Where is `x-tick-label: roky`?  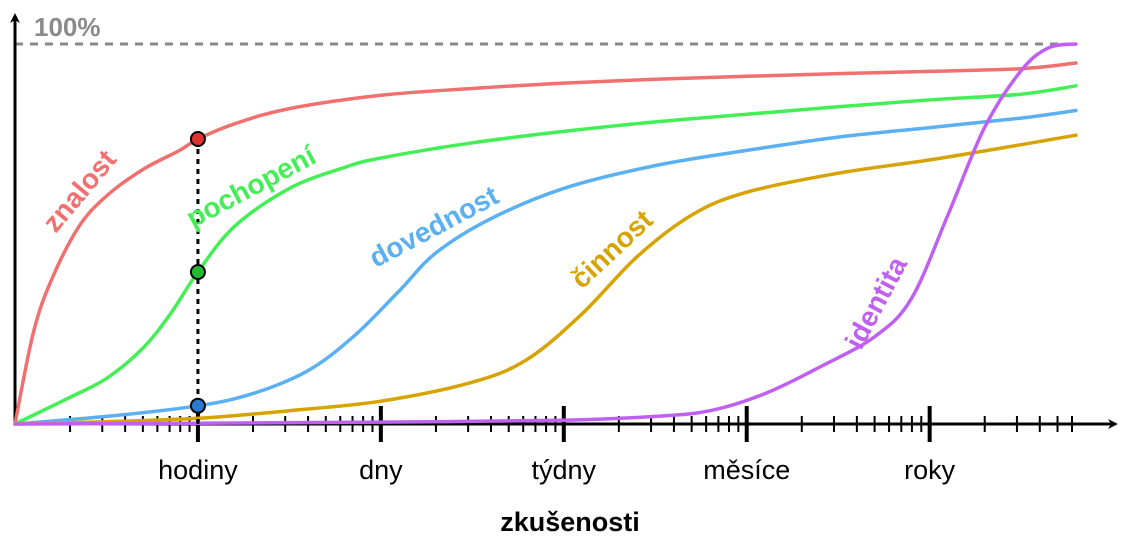 x-tick-label: roky is located at coordinates (930, 470).